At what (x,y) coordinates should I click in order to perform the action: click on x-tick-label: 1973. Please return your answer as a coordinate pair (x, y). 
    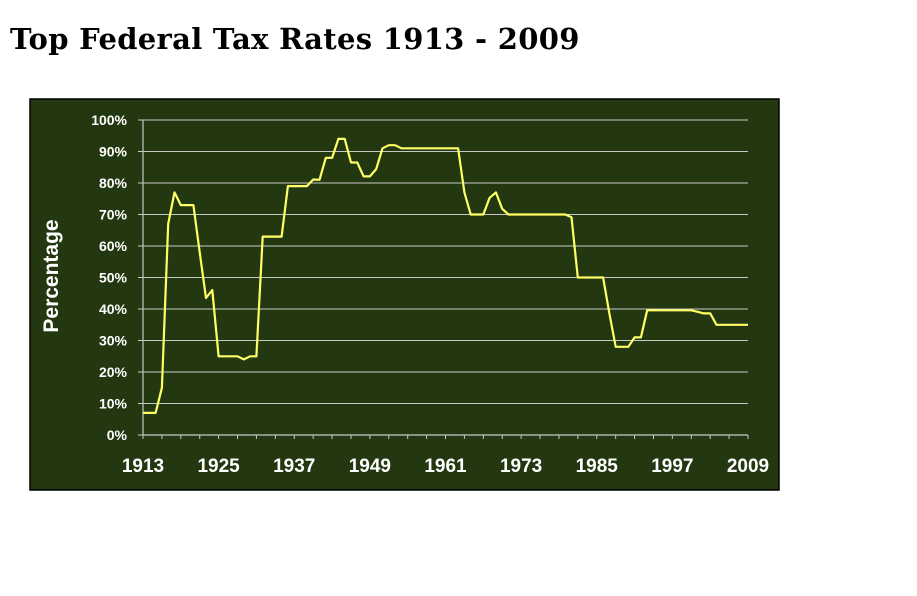
    Looking at the image, I should click on (521, 466).